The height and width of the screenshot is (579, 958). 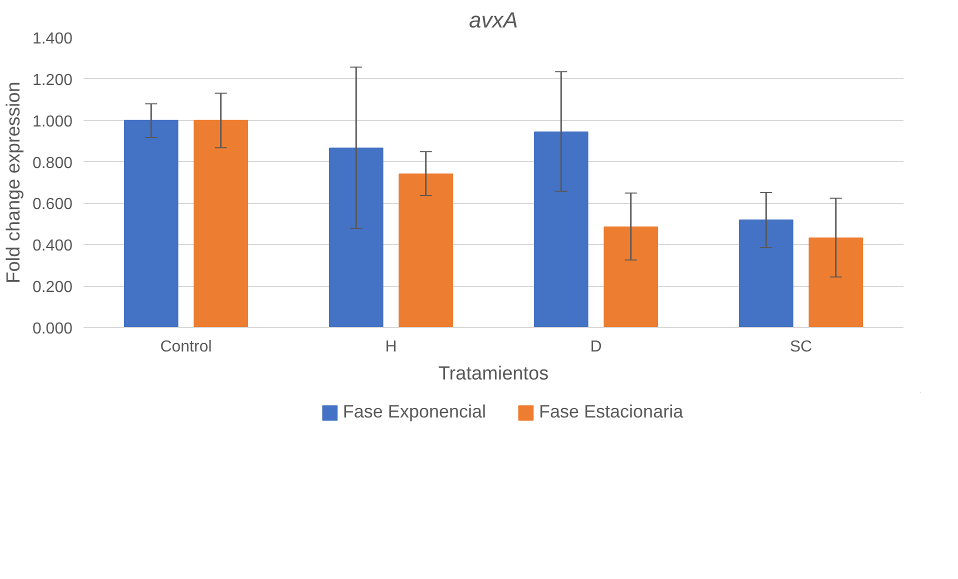 I want to click on y-tick-label: 1.000, so click(x=52, y=121).